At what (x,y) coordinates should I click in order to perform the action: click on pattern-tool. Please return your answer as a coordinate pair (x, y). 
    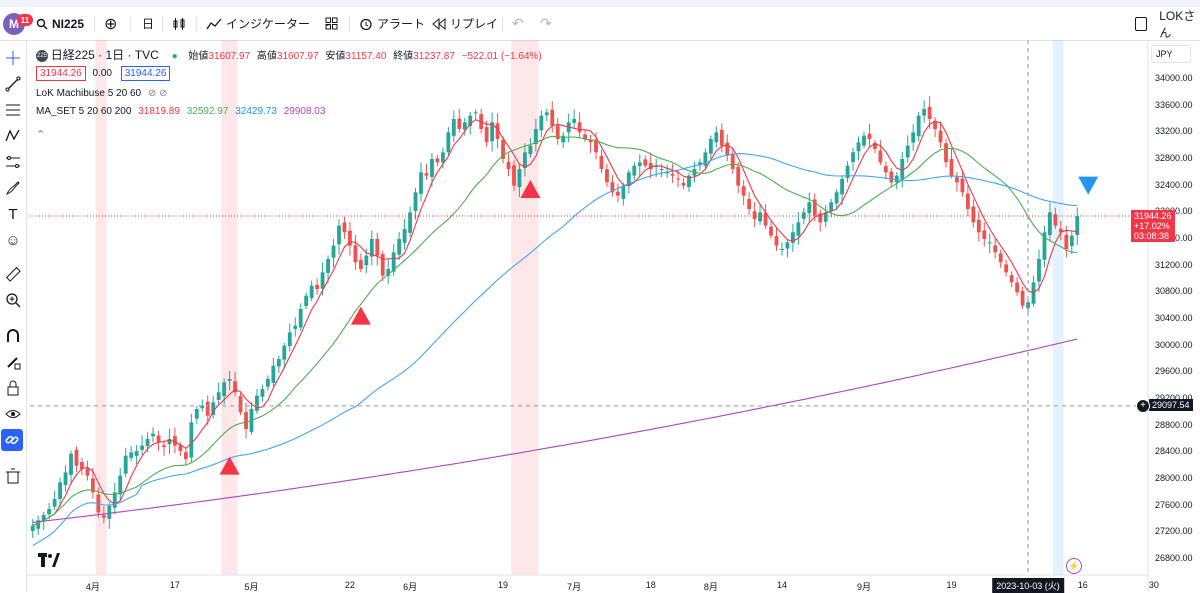
    Looking at the image, I should click on (13, 136).